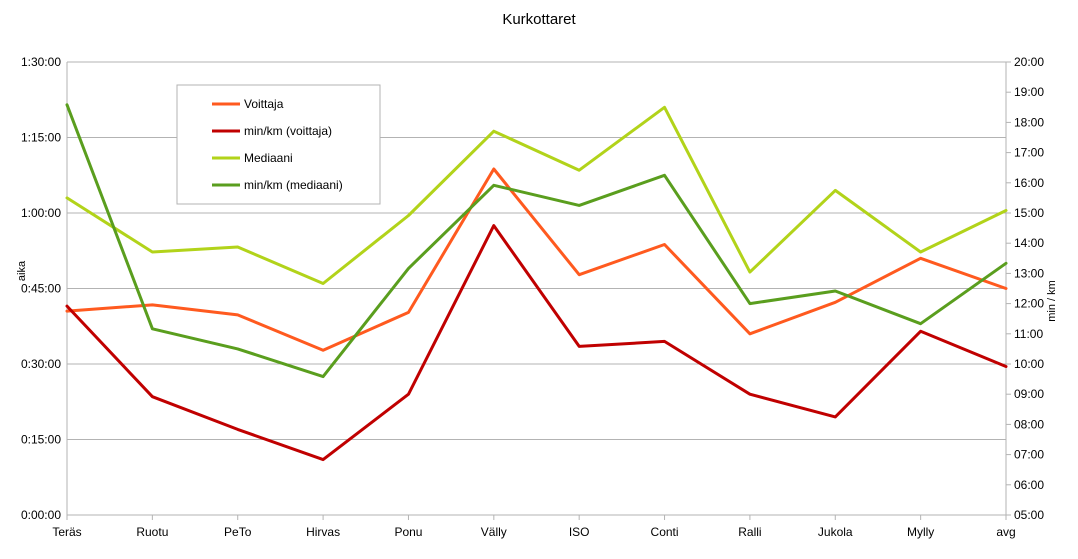 Image resolution: width=1078 pixels, height=559 pixels. I want to click on x-tick-label: Ponu, so click(408, 532).